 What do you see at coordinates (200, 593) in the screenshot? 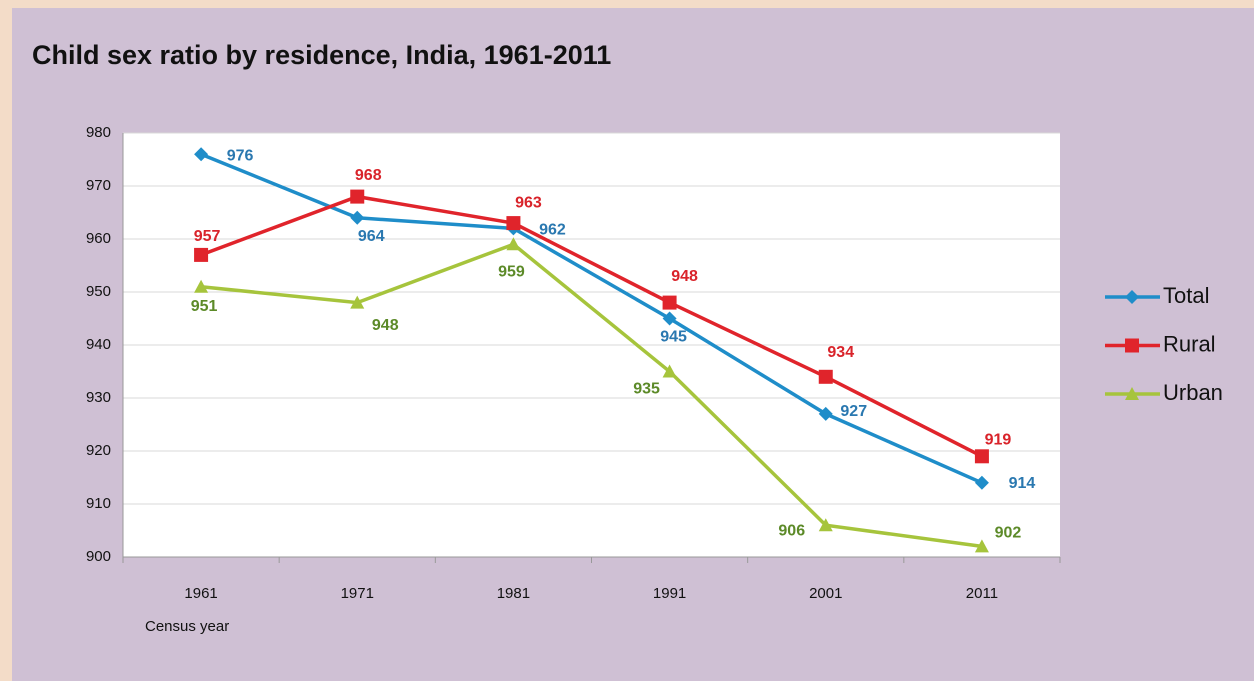
I see `x-tick-label: 1961` at bounding box center [200, 593].